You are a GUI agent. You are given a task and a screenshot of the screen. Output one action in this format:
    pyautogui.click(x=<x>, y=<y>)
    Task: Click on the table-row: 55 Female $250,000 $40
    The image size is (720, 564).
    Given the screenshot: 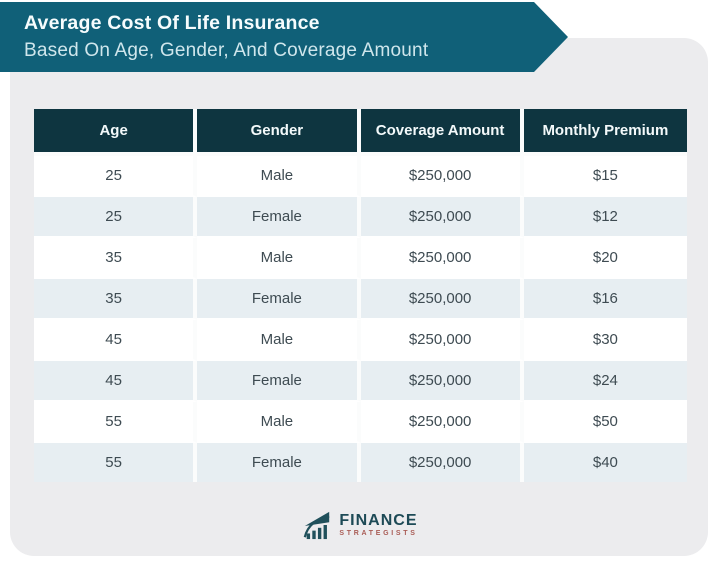 What is the action you would take?
    pyautogui.click(x=360, y=462)
    